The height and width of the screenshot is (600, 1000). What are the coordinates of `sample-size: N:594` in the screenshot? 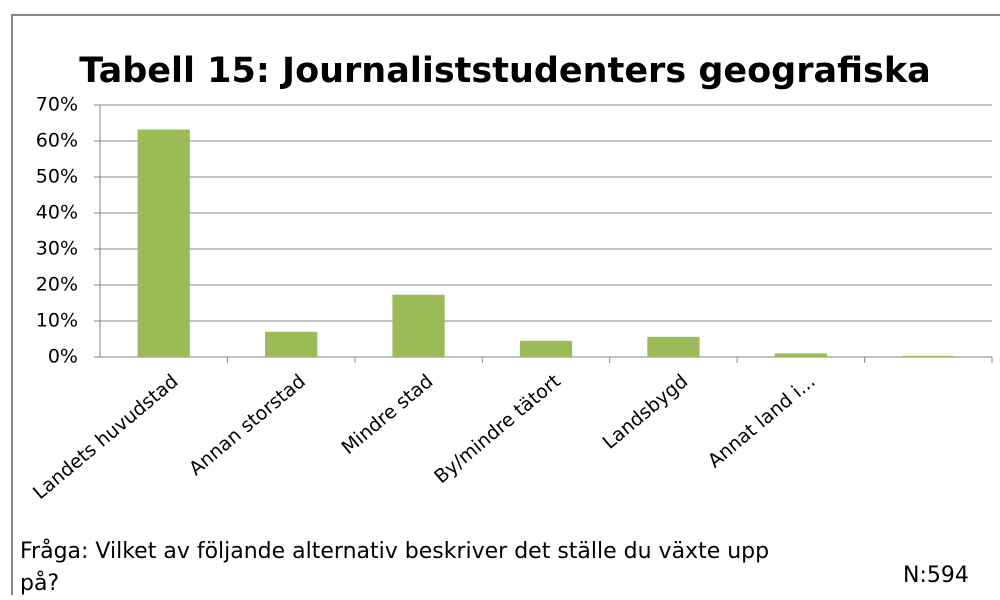 It's located at (936, 575).